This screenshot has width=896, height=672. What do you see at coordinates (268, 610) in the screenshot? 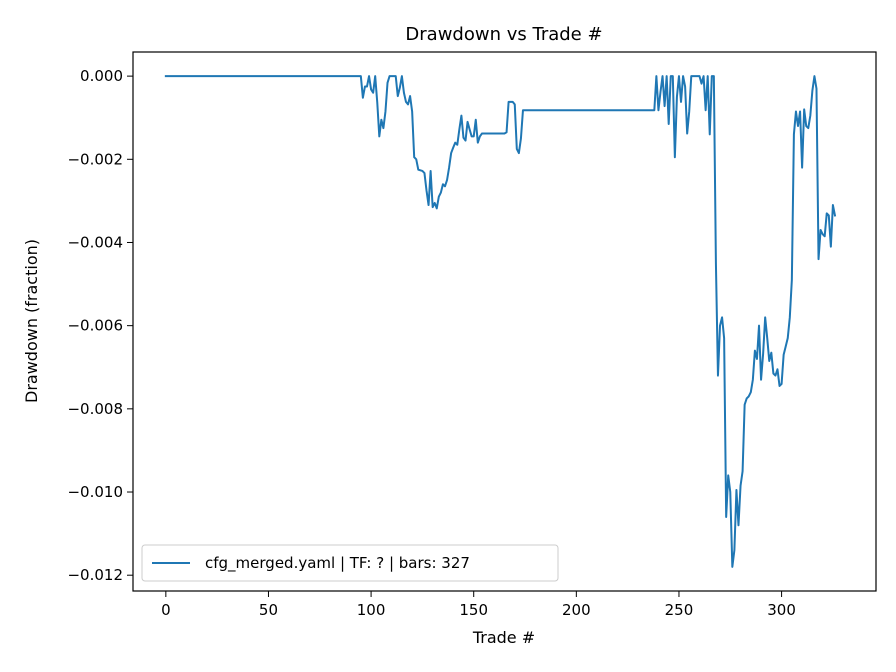
I see `x-tick-label: 50` at bounding box center [268, 610].